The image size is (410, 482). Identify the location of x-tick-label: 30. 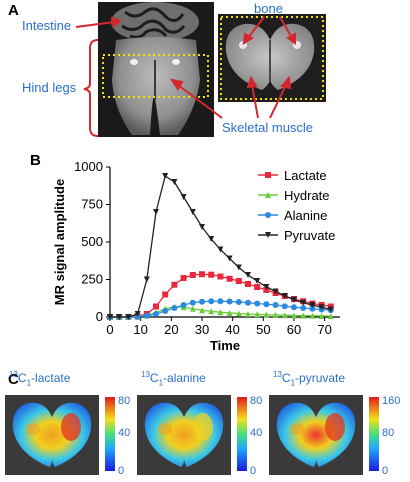
(202, 329).